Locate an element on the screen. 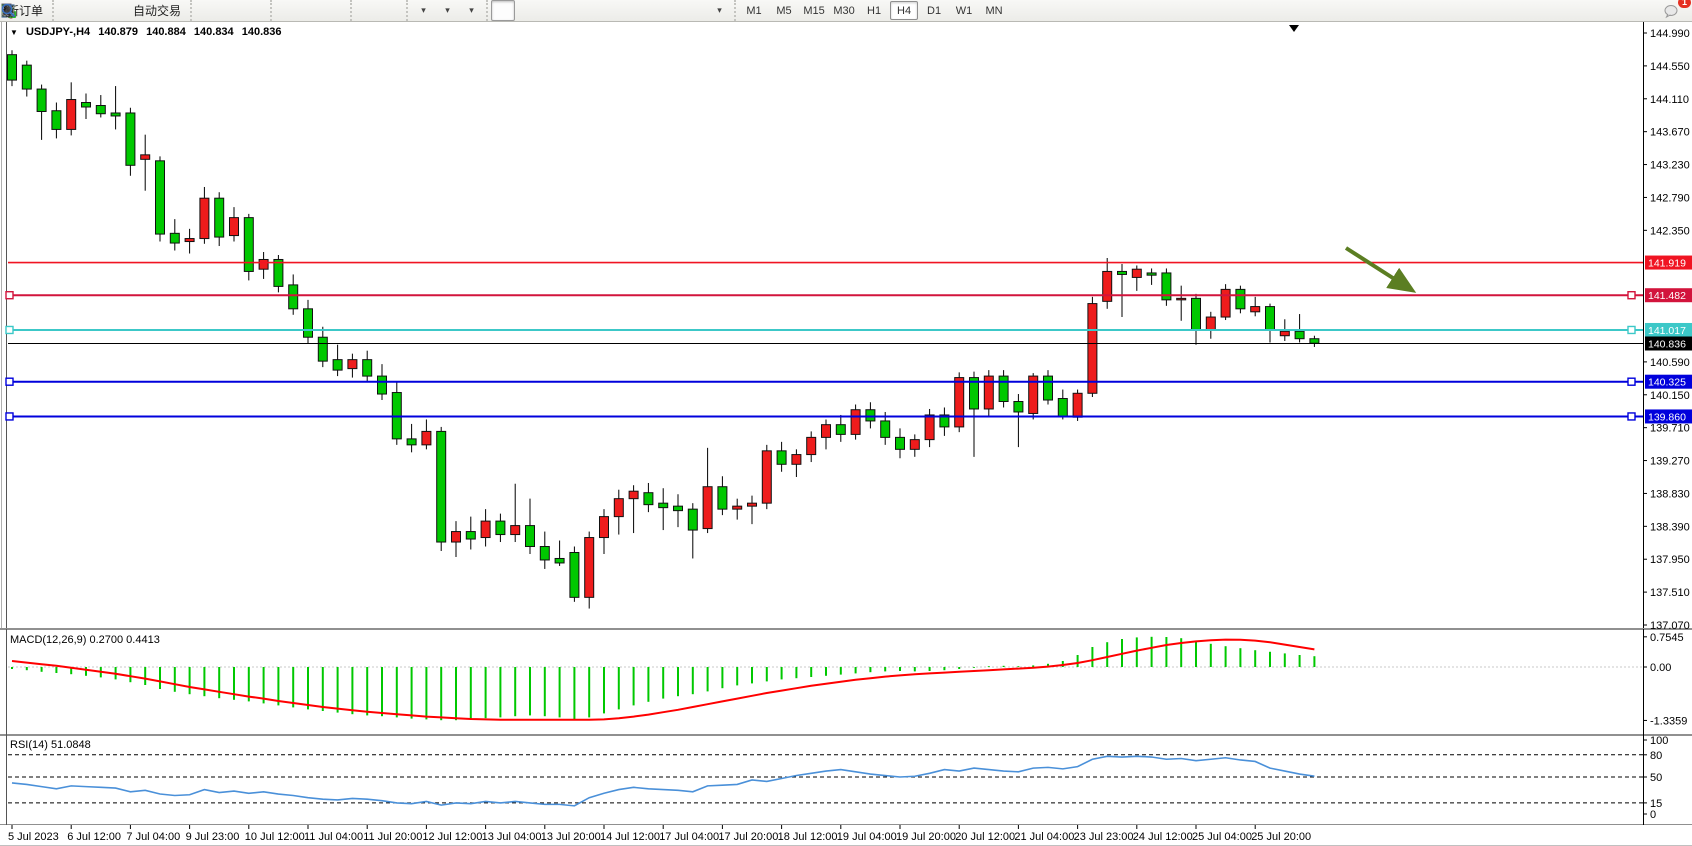 The width and height of the screenshot is (1692, 846). search-icon is located at coordinates (8, 10).